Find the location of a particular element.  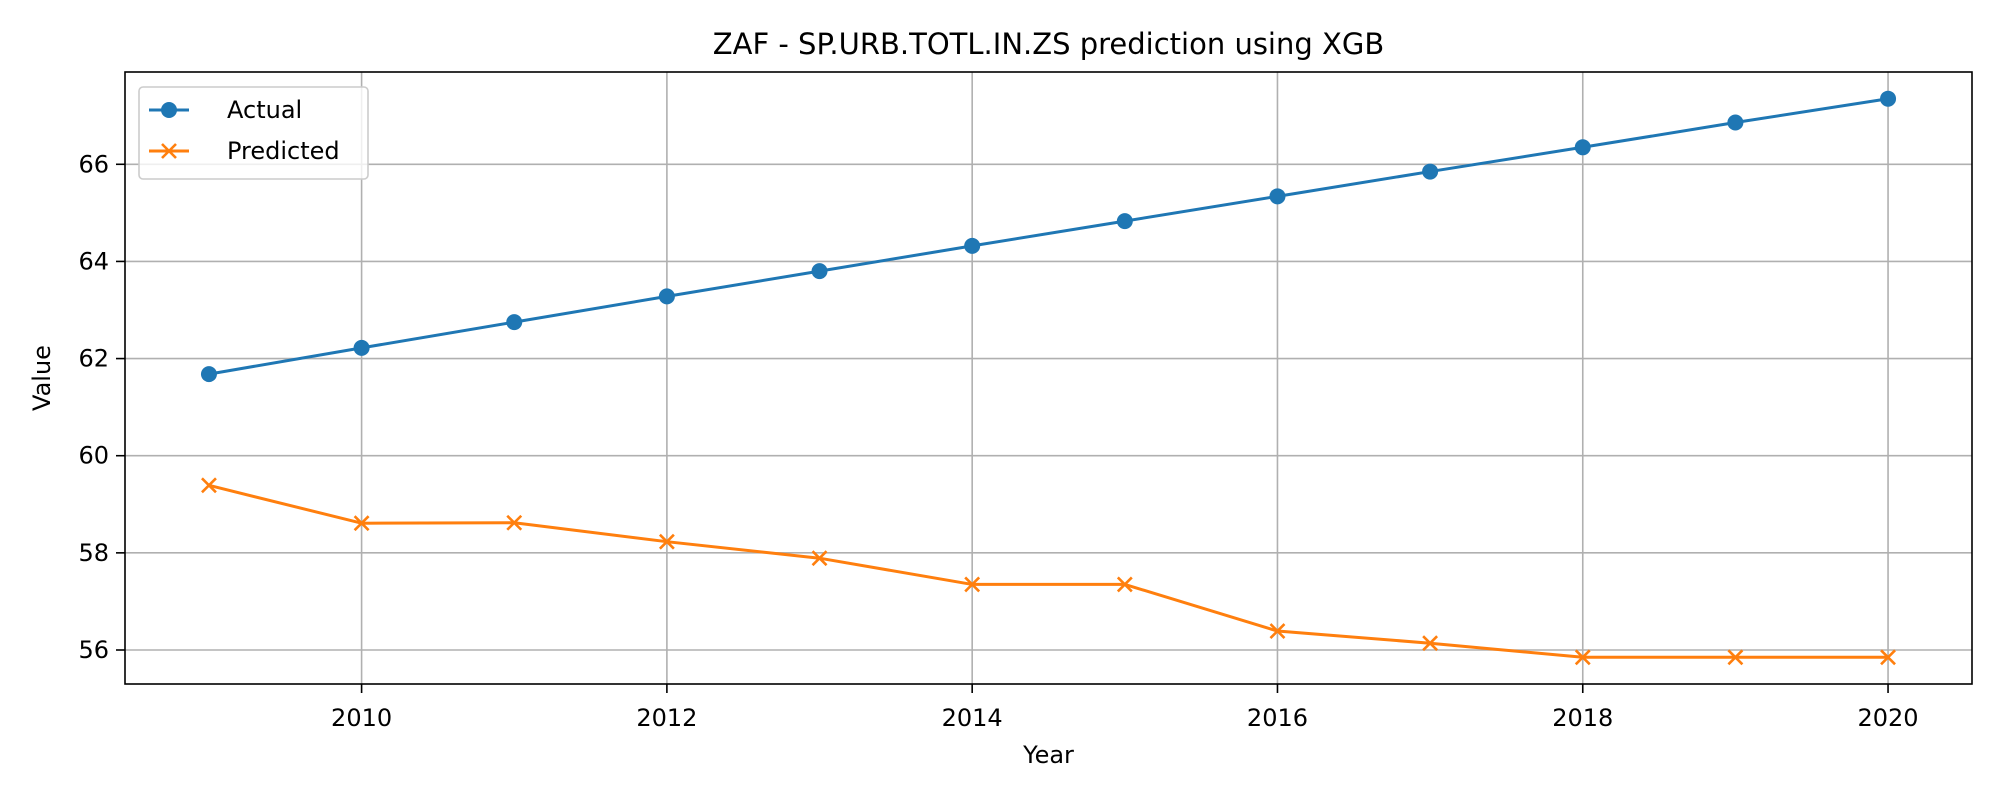

x-tick-label: 2020 is located at coordinates (1888, 718).